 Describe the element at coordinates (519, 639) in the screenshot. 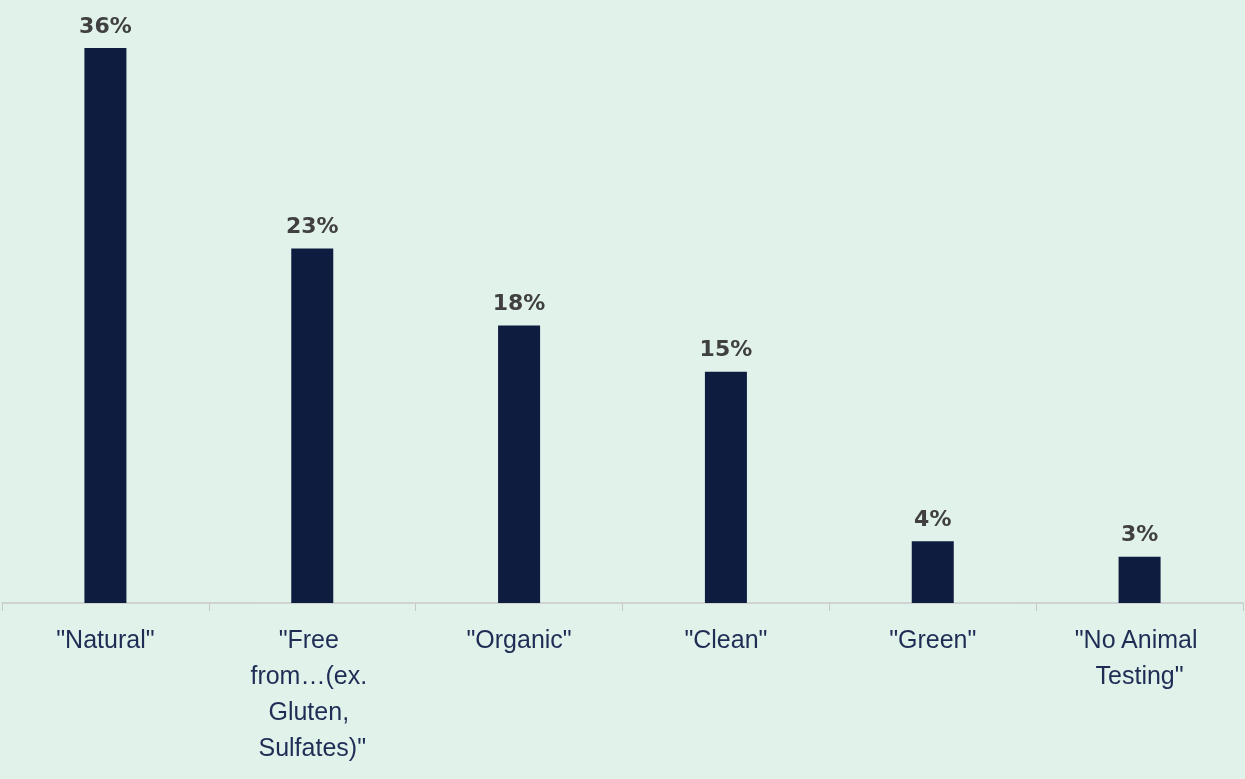

I see `x-tick-label: "Organic"` at that location.